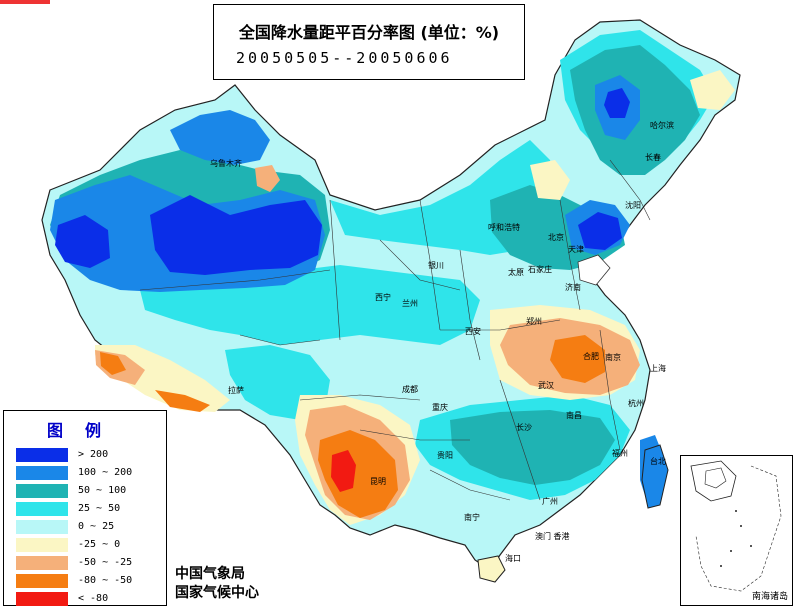 This screenshot has width=795, height=610. I want to click on city-label: 长沙, so click(524, 427).